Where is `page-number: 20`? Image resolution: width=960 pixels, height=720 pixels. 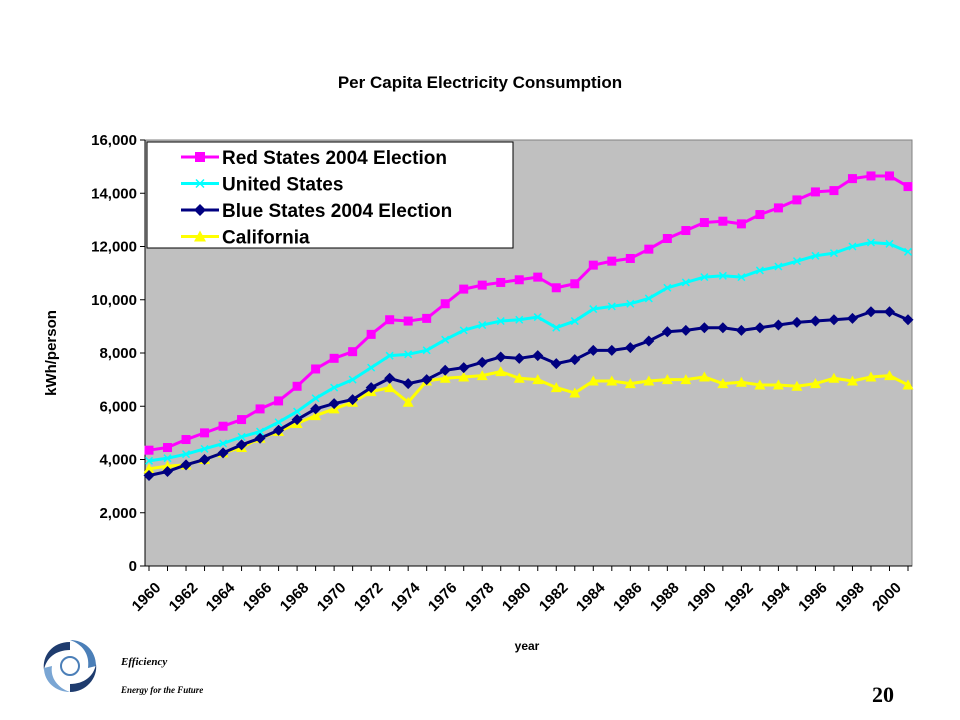
page-number: 20 is located at coordinates (883, 694).